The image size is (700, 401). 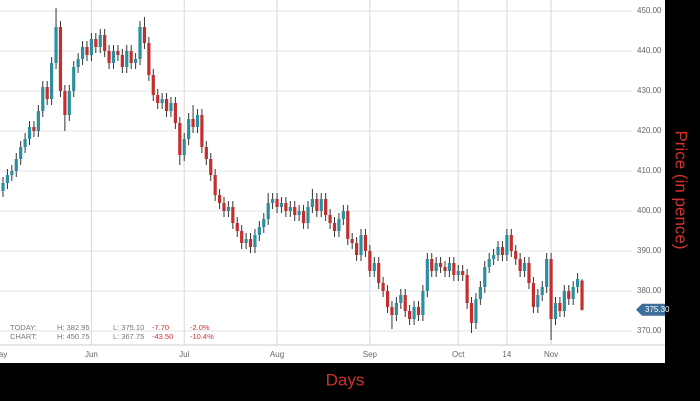 What do you see at coordinates (649, 170) in the screenshot?
I see `y-tick-label: 410.00` at bounding box center [649, 170].